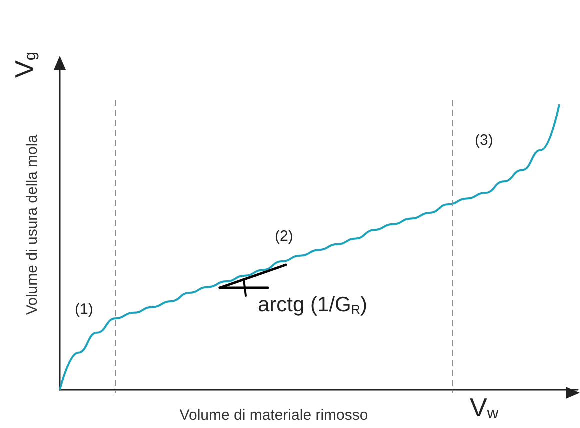 The width and height of the screenshot is (580, 428). I want to click on text: Vw, so click(485, 407).